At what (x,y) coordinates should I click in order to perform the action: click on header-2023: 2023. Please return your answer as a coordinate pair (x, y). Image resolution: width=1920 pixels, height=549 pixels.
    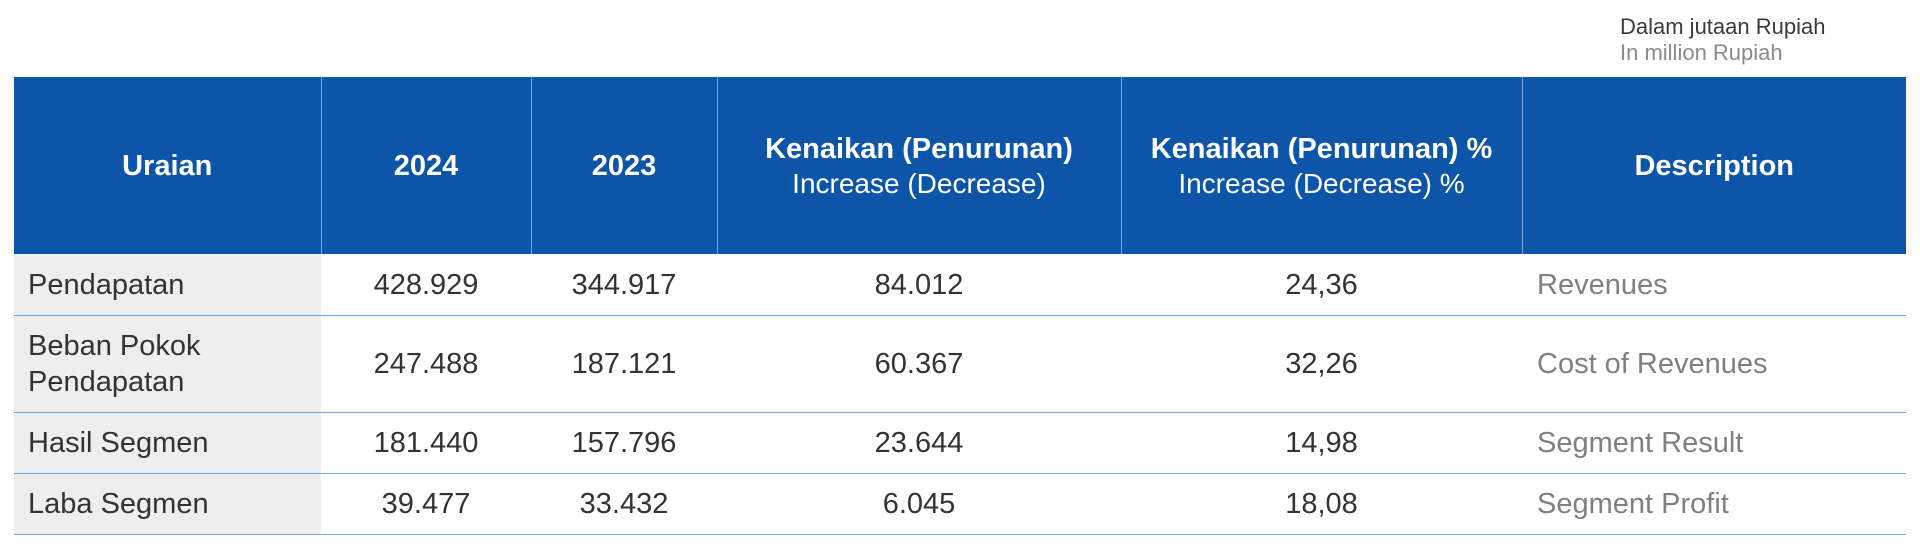
    Looking at the image, I should click on (624, 165).